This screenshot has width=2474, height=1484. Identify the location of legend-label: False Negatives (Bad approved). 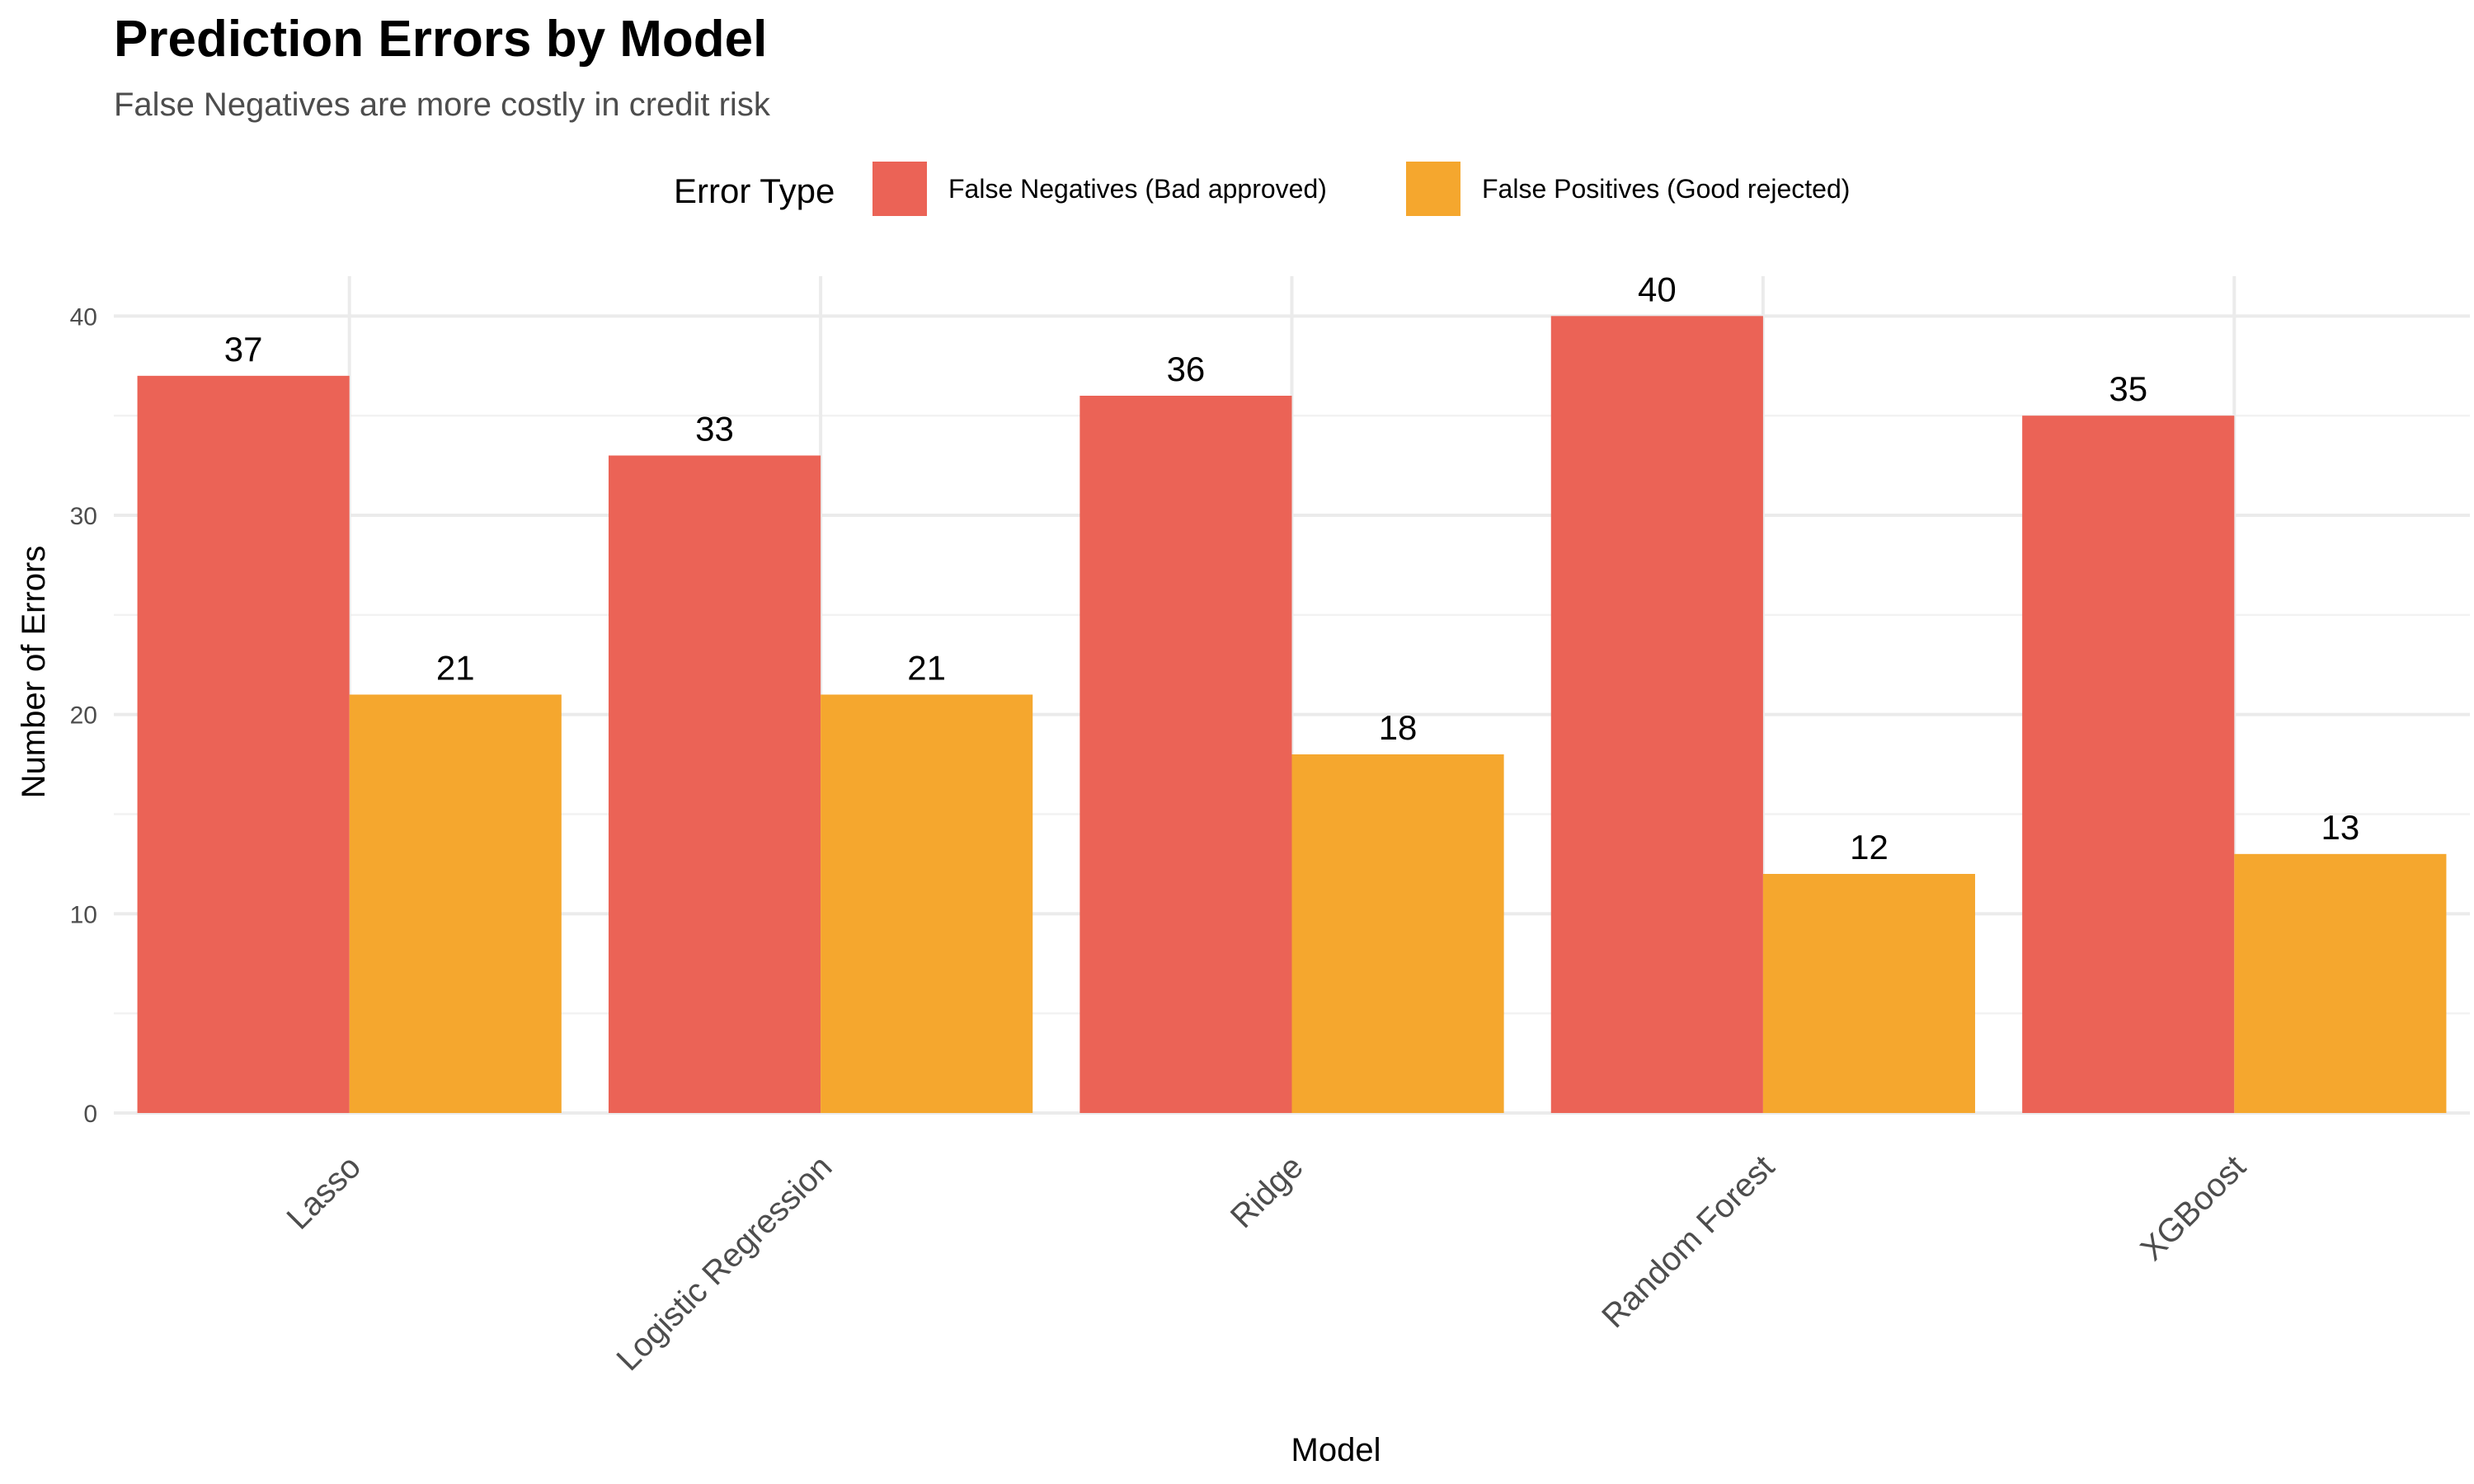
(1137, 189).